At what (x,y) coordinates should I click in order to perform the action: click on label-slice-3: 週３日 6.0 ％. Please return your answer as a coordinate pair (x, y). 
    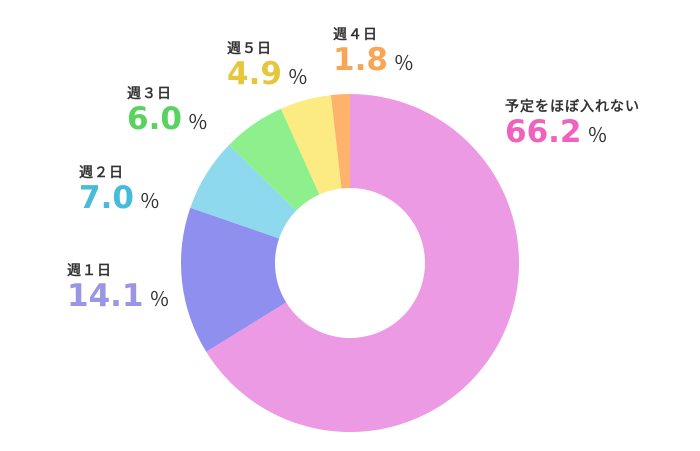
    Looking at the image, I should click on (167, 109).